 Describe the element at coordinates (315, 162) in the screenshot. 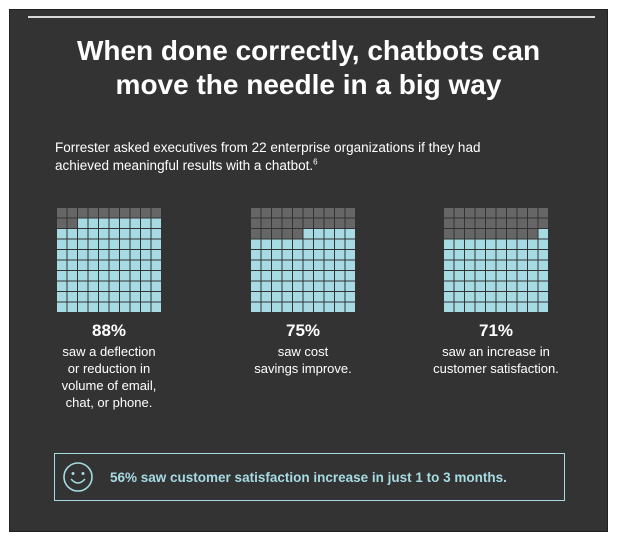

I see `footnote-marker: 6` at that location.